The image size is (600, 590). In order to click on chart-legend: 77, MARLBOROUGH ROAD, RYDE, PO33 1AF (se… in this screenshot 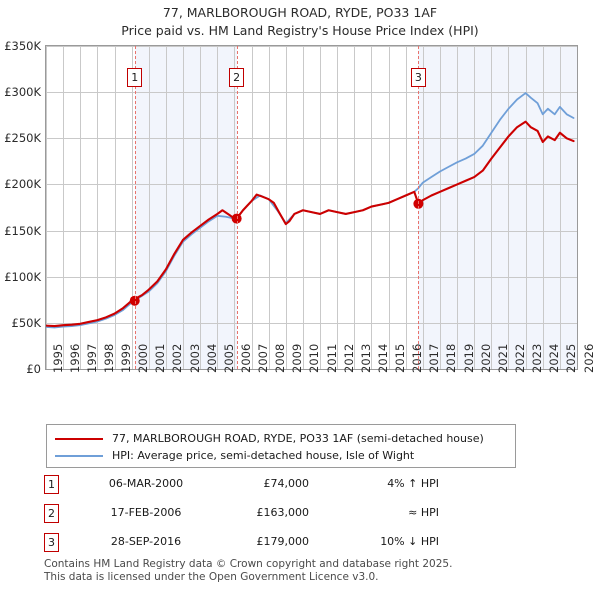, I will do `click(281, 446)`.